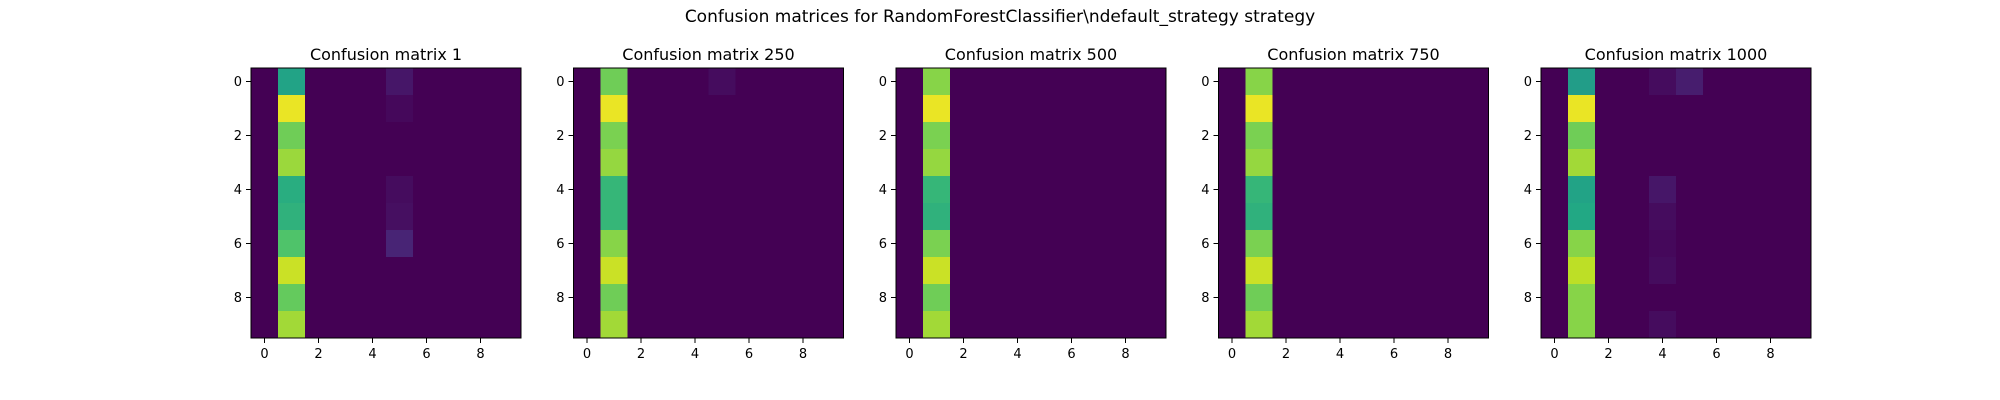 Image resolution: width=2000 pixels, height=400 pixels. Describe the element at coordinates (560, 82) in the screenshot. I see `y-tick-label: 0` at that location.